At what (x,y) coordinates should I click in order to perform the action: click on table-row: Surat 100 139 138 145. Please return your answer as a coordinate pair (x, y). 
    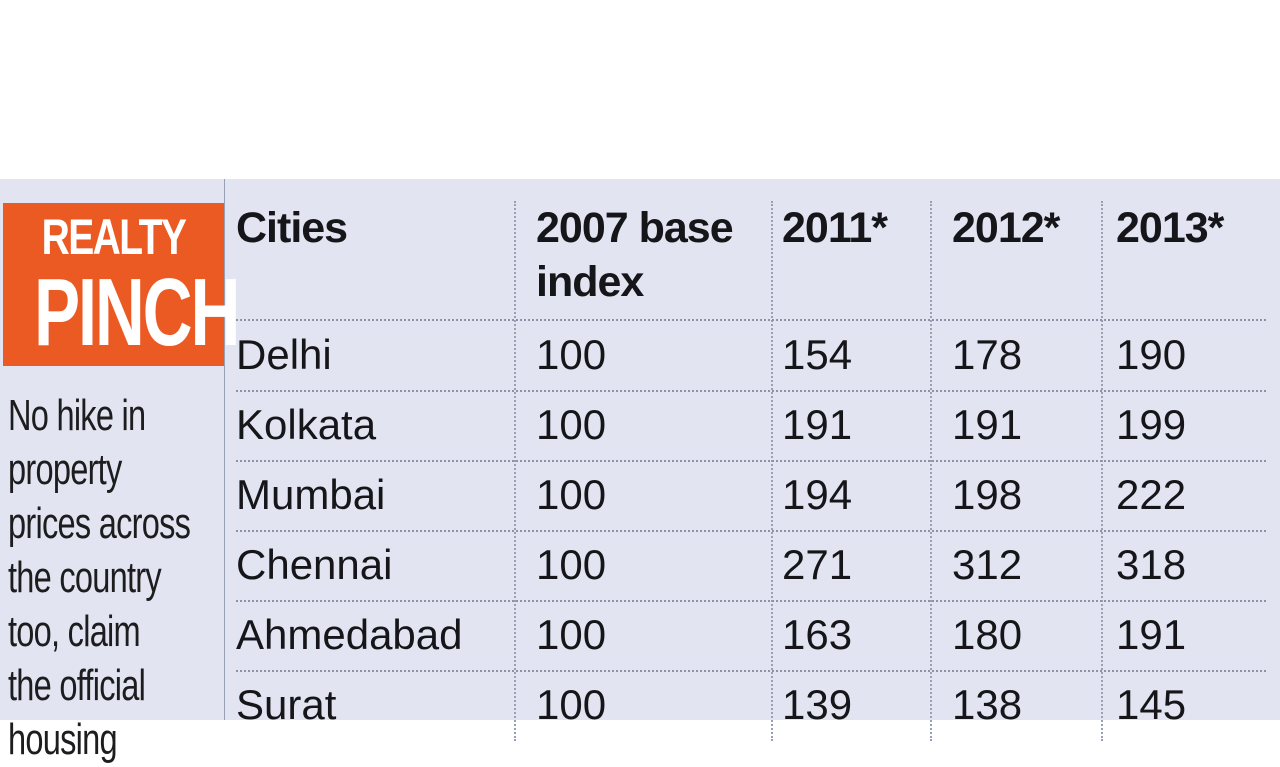
    Looking at the image, I should click on (751, 705).